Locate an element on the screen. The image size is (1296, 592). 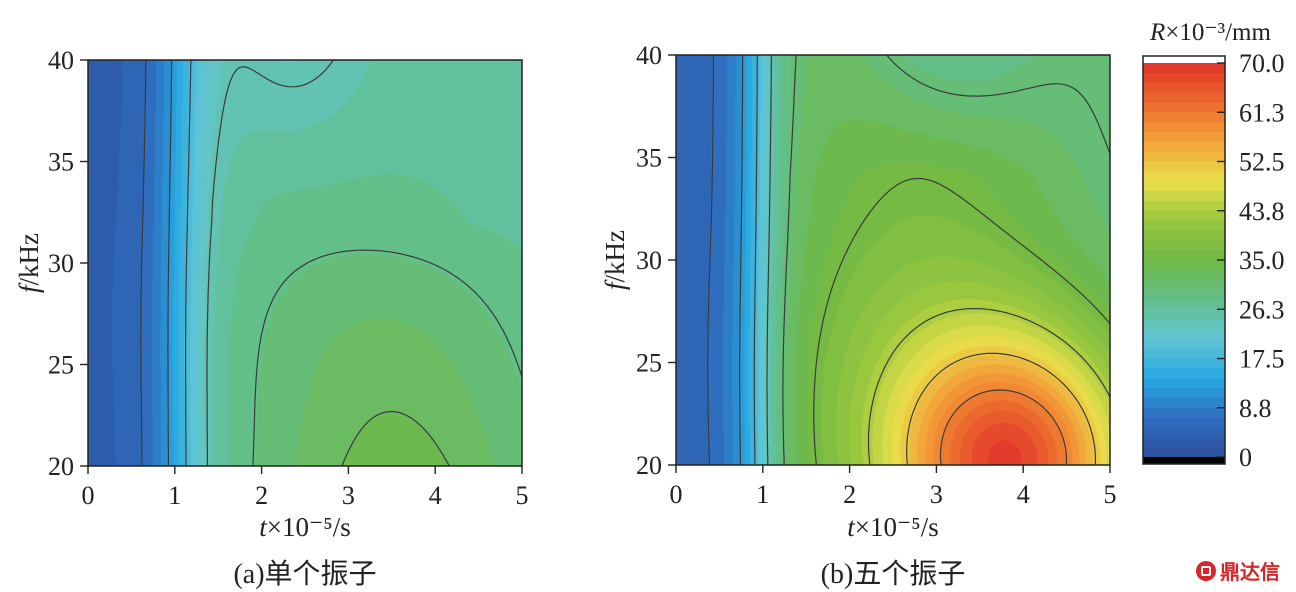
caption-a: (a)单个振子 is located at coordinates (304, 574).